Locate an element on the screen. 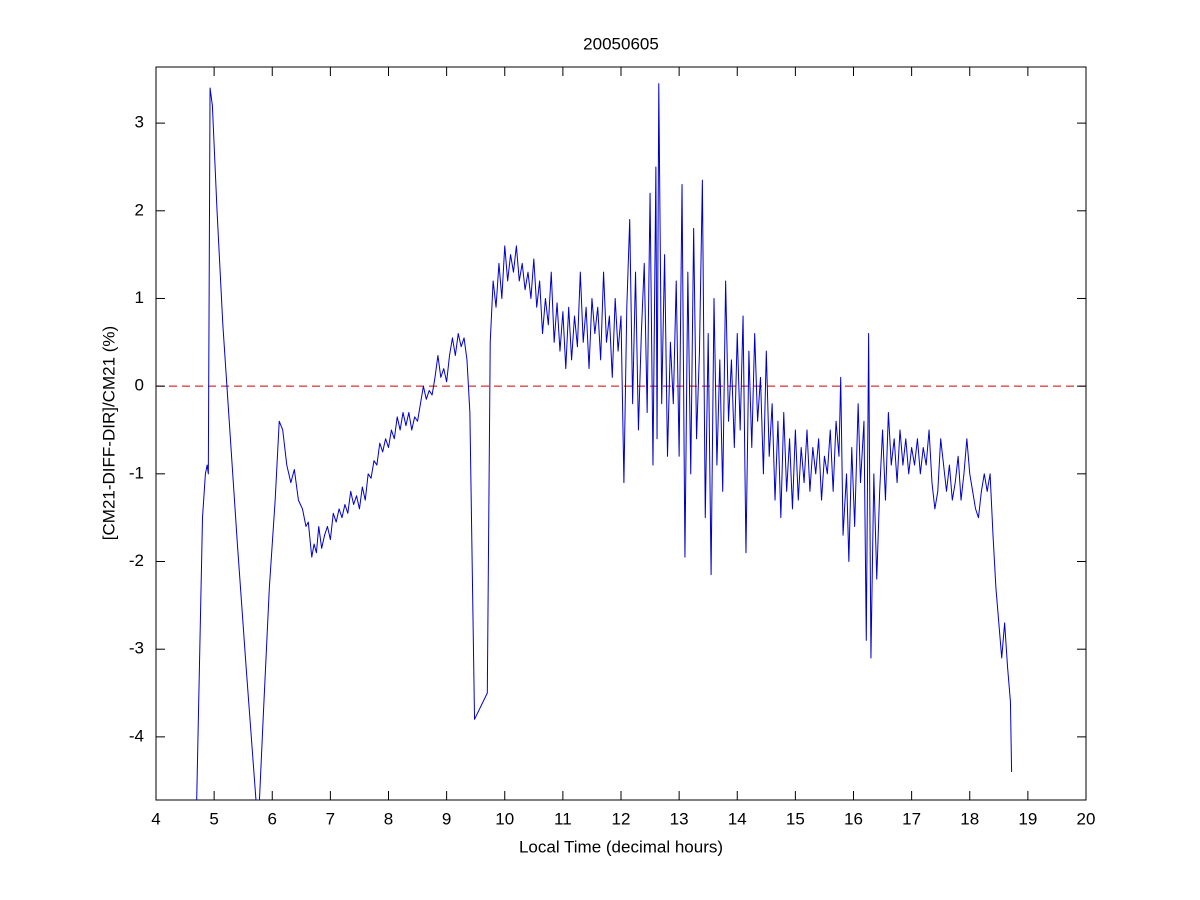  x-tick-label: 19 is located at coordinates (1027, 818).